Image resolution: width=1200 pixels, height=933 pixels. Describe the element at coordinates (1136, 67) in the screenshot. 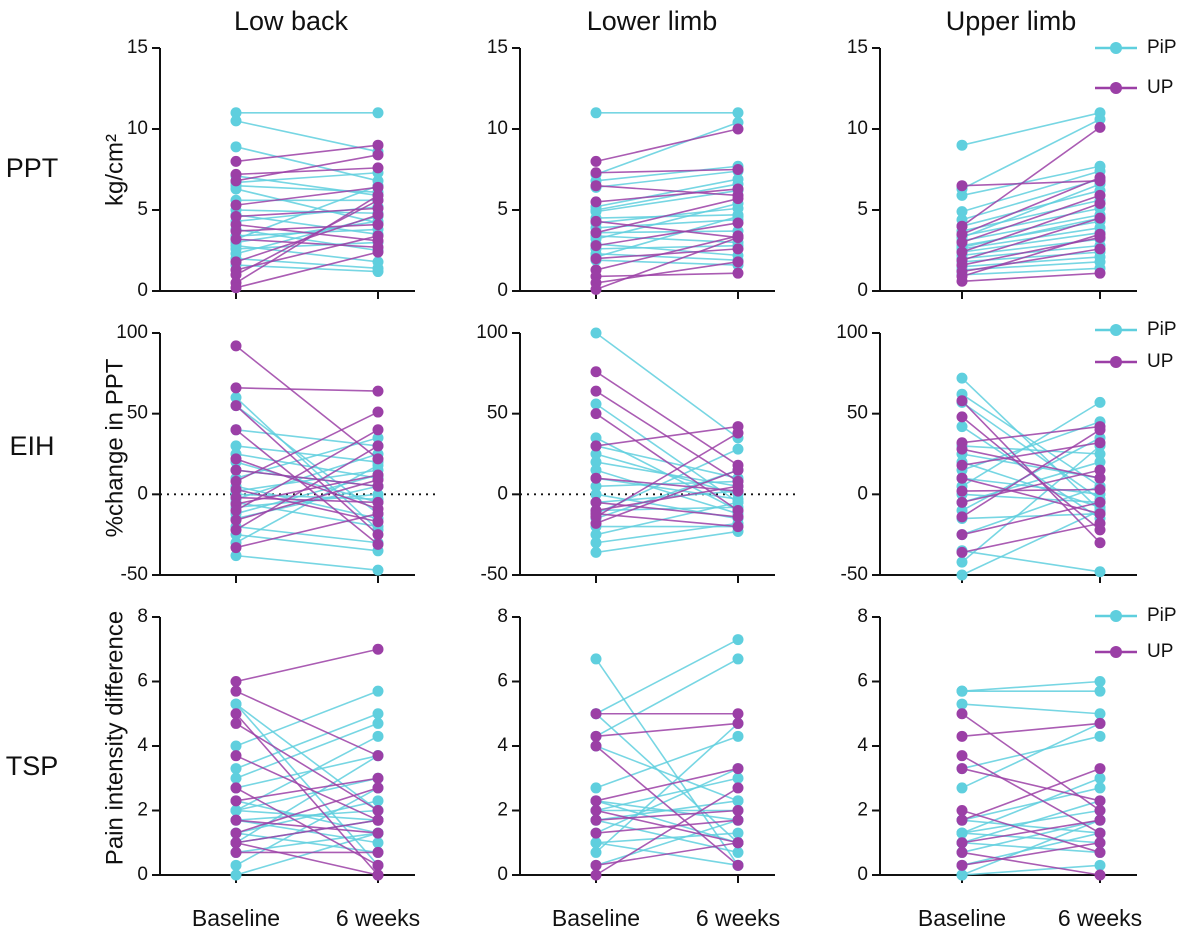

I see `legend: PiP UP` at that location.